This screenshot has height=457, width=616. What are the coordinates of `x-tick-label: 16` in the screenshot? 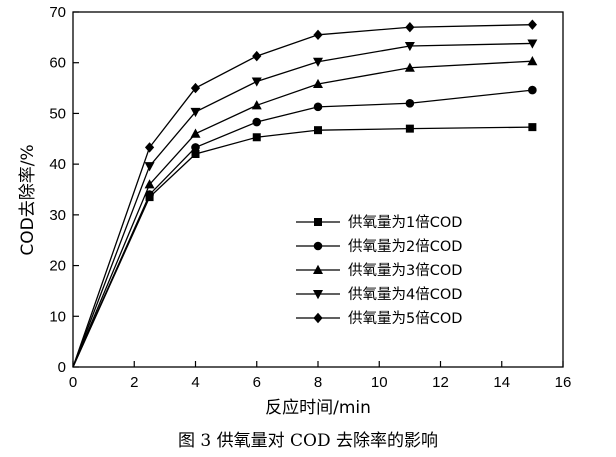 It's located at (563, 382).